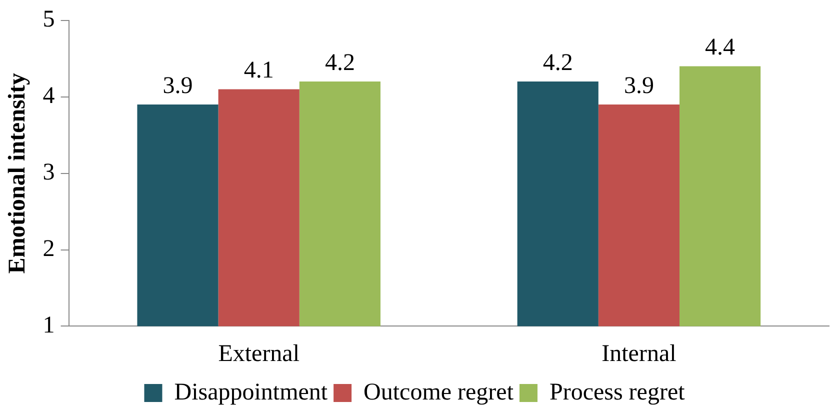  Describe the element at coordinates (48, 19) in the screenshot. I see `y-tick-label: 5` at that location.